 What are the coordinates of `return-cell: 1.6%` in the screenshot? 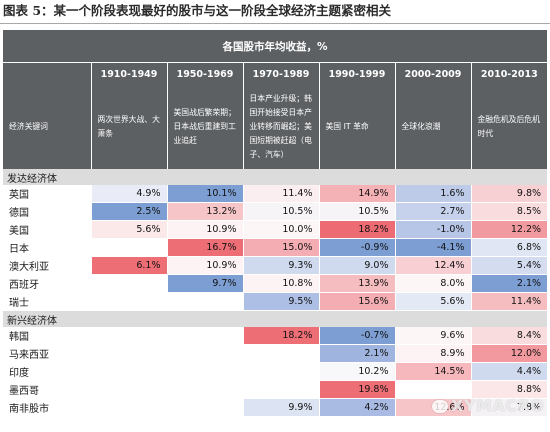 It's located at (432, 194).